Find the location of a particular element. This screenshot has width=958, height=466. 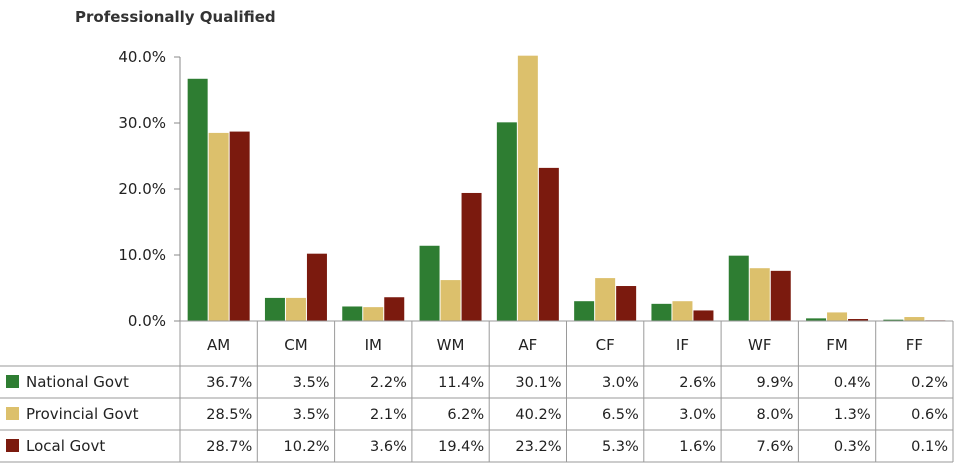

data-label: 2.1% is located at coordinates (388, 415).